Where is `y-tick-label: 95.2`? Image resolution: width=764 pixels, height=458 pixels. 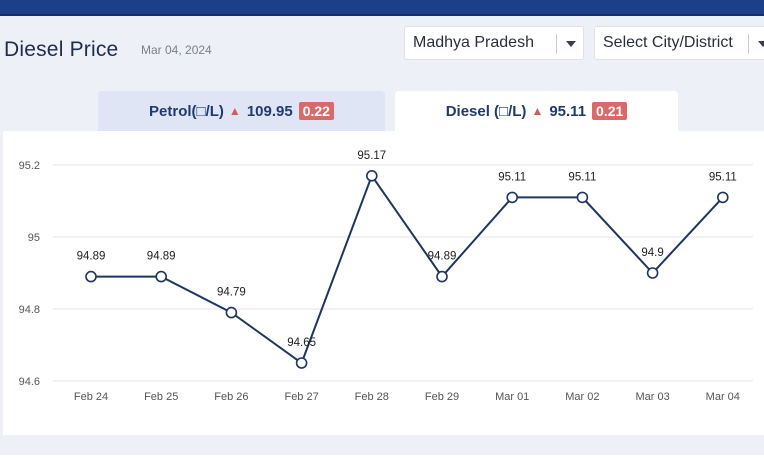 y-tick-label: 95.2 is located at coordinates (29, 166).